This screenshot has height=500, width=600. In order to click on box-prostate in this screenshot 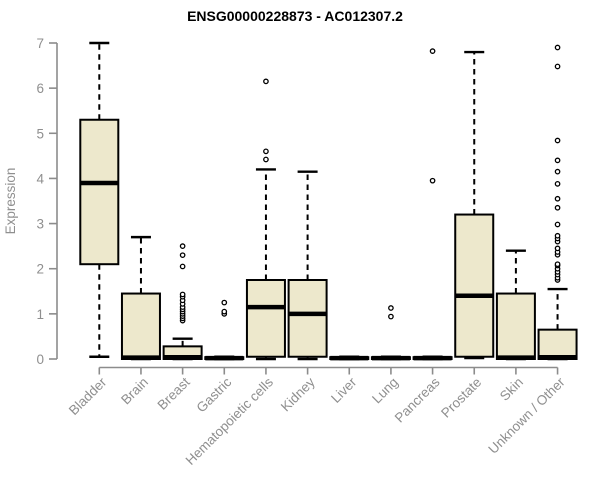, I will do `click(474, 205)`.